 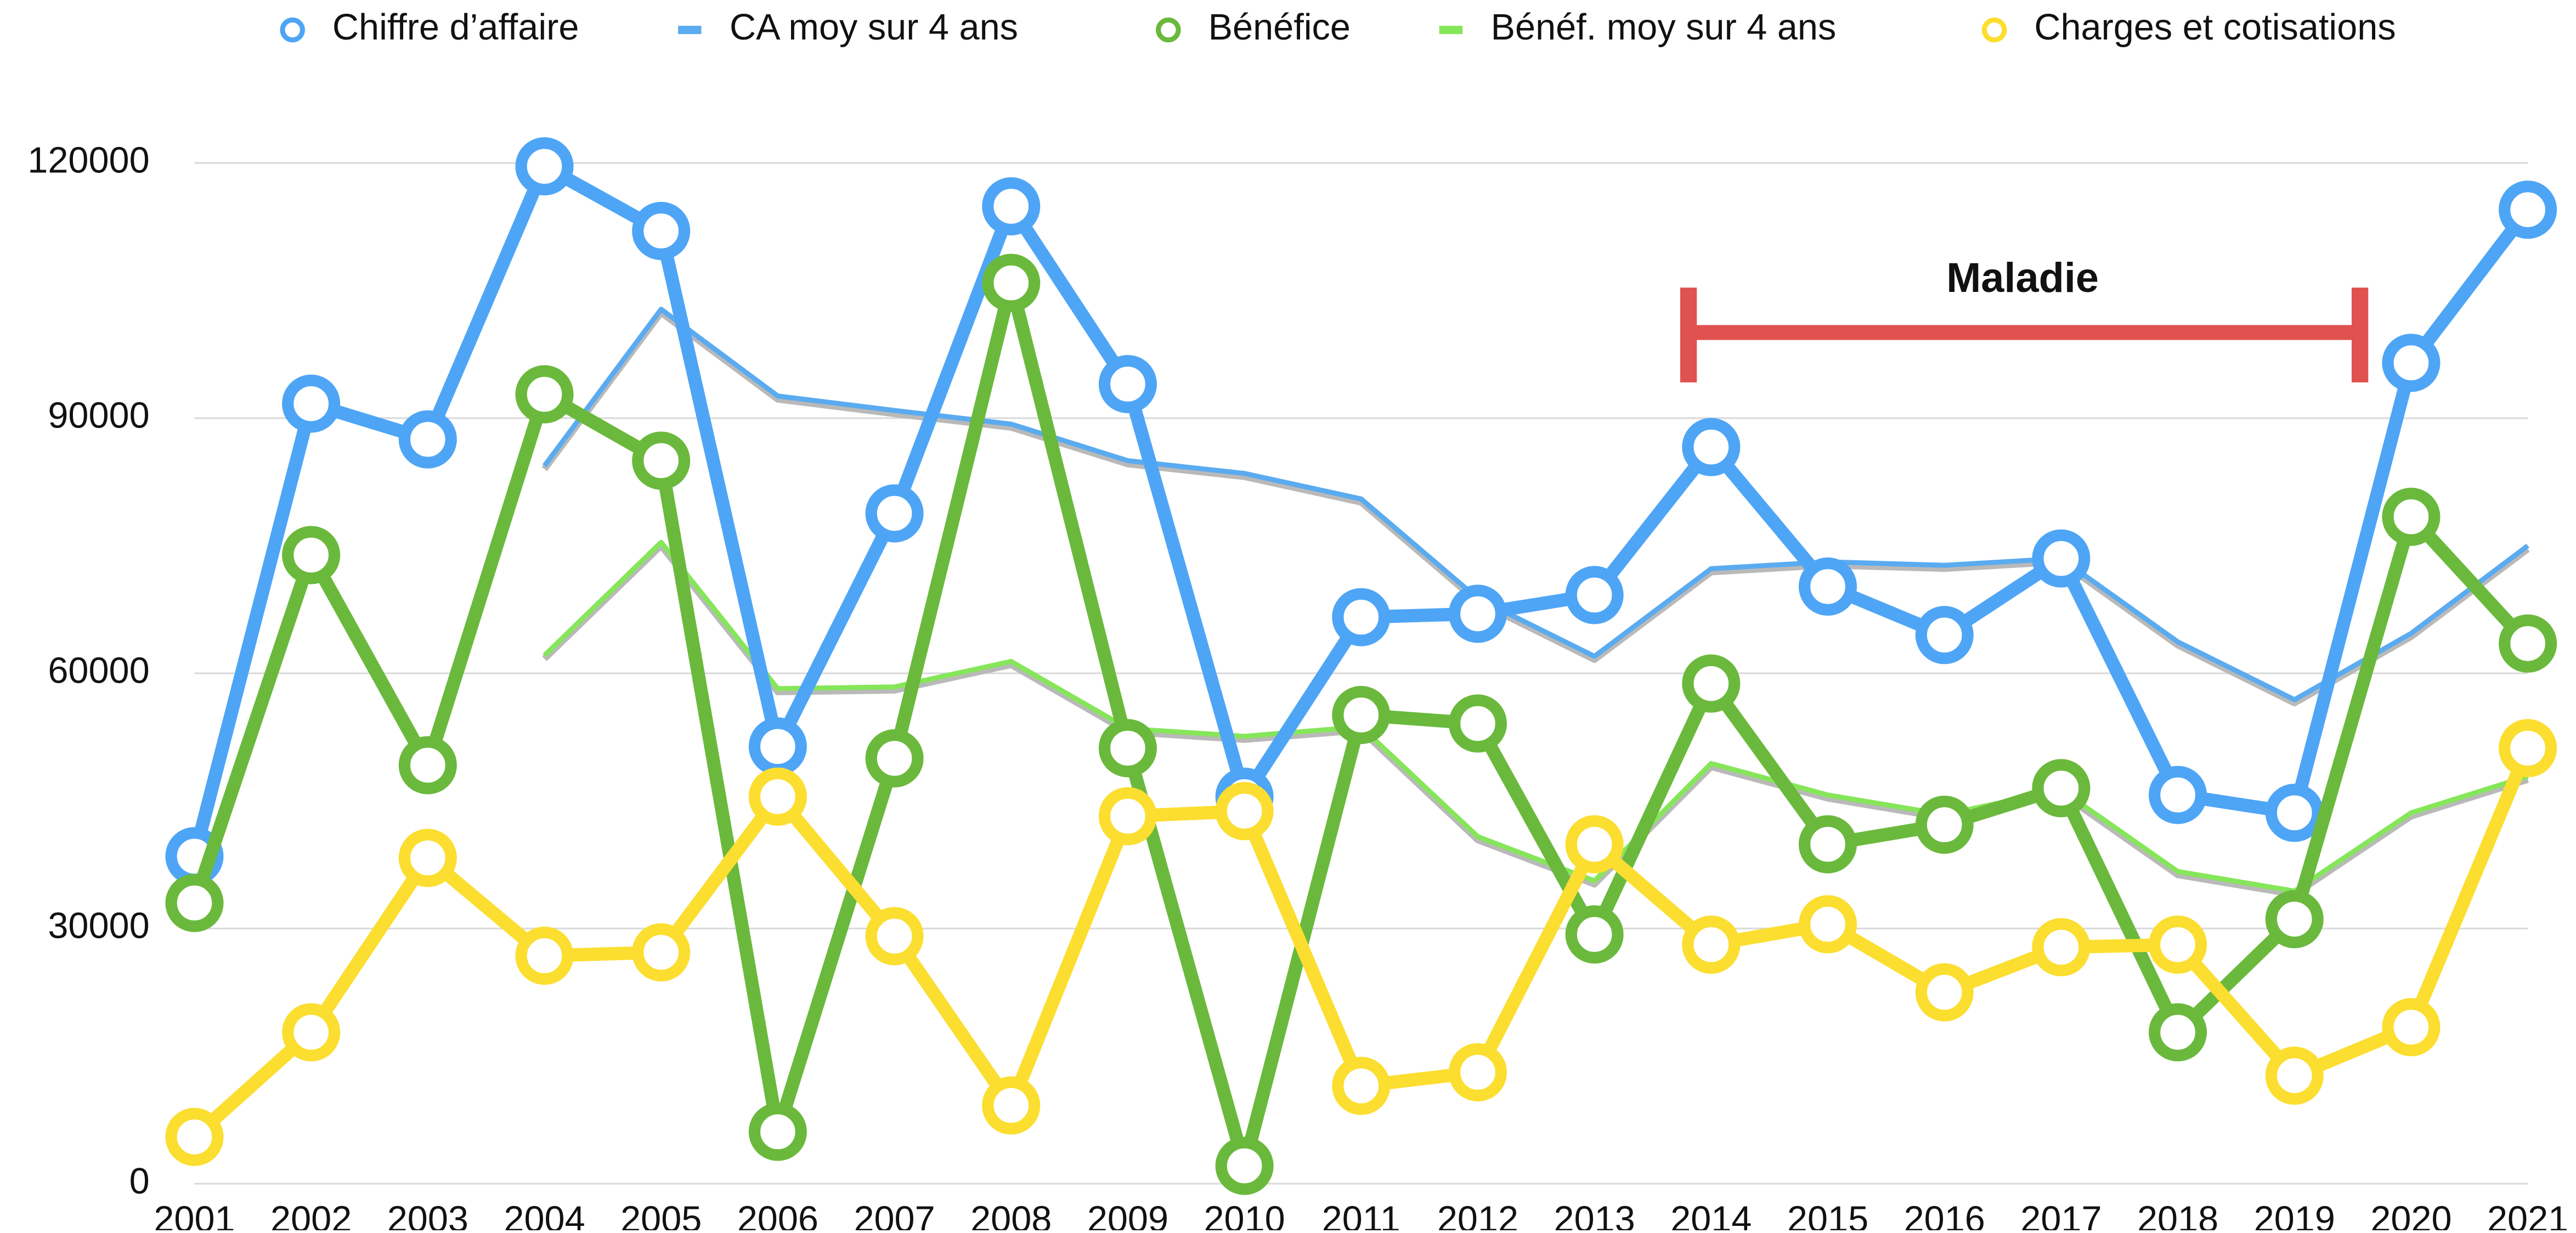 I want to click on annotation-bracket, so click(x=2024, y=335).